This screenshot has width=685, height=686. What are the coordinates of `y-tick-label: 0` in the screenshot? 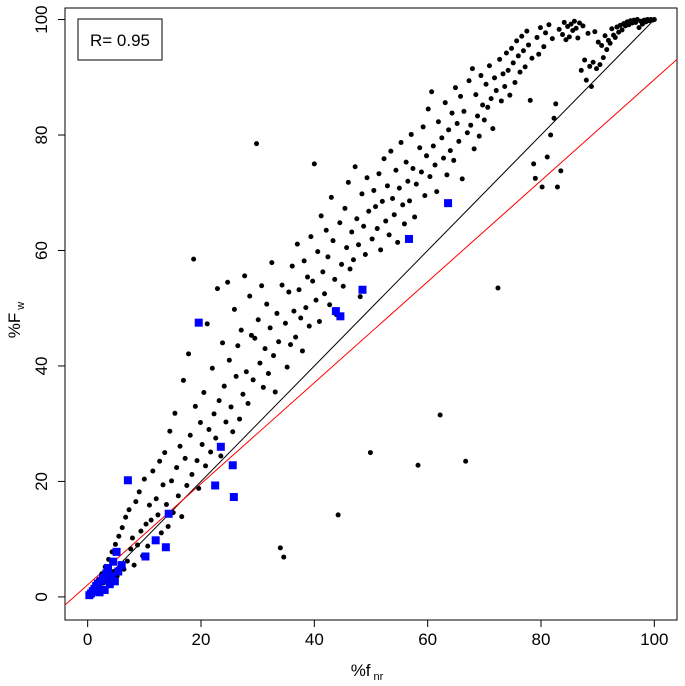 It's located at (41, 596).